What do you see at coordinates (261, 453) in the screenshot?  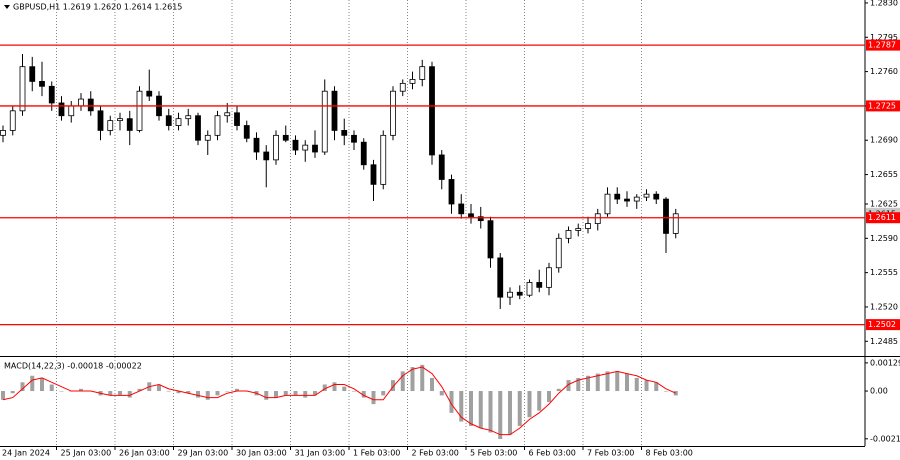 I see `x-tick-label: 30 Jan 03:00` at bounding box center [261, 453].